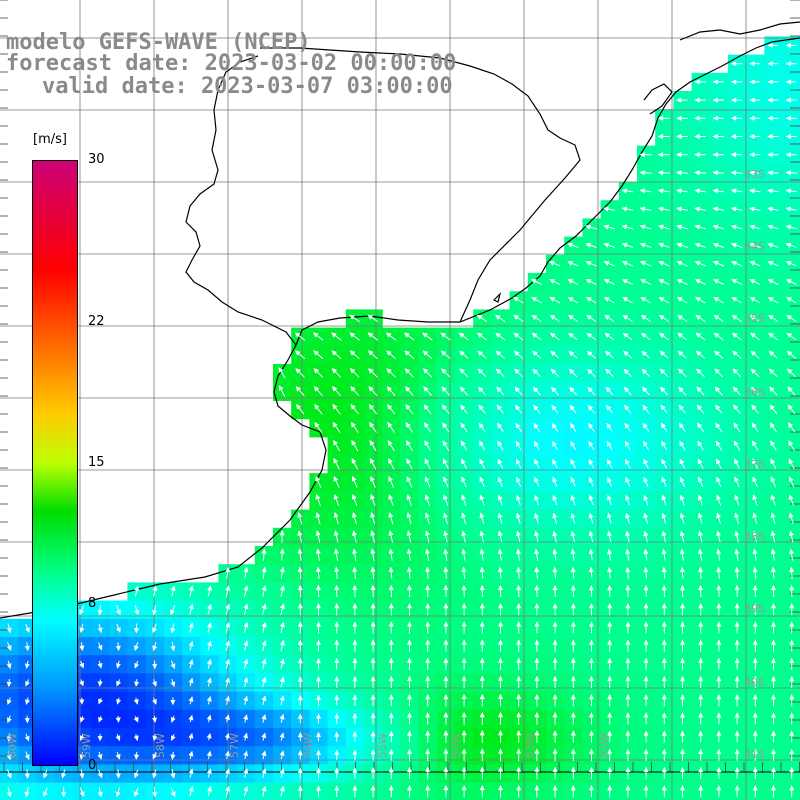  I want to click on bay-inlet, so click(497, 297).